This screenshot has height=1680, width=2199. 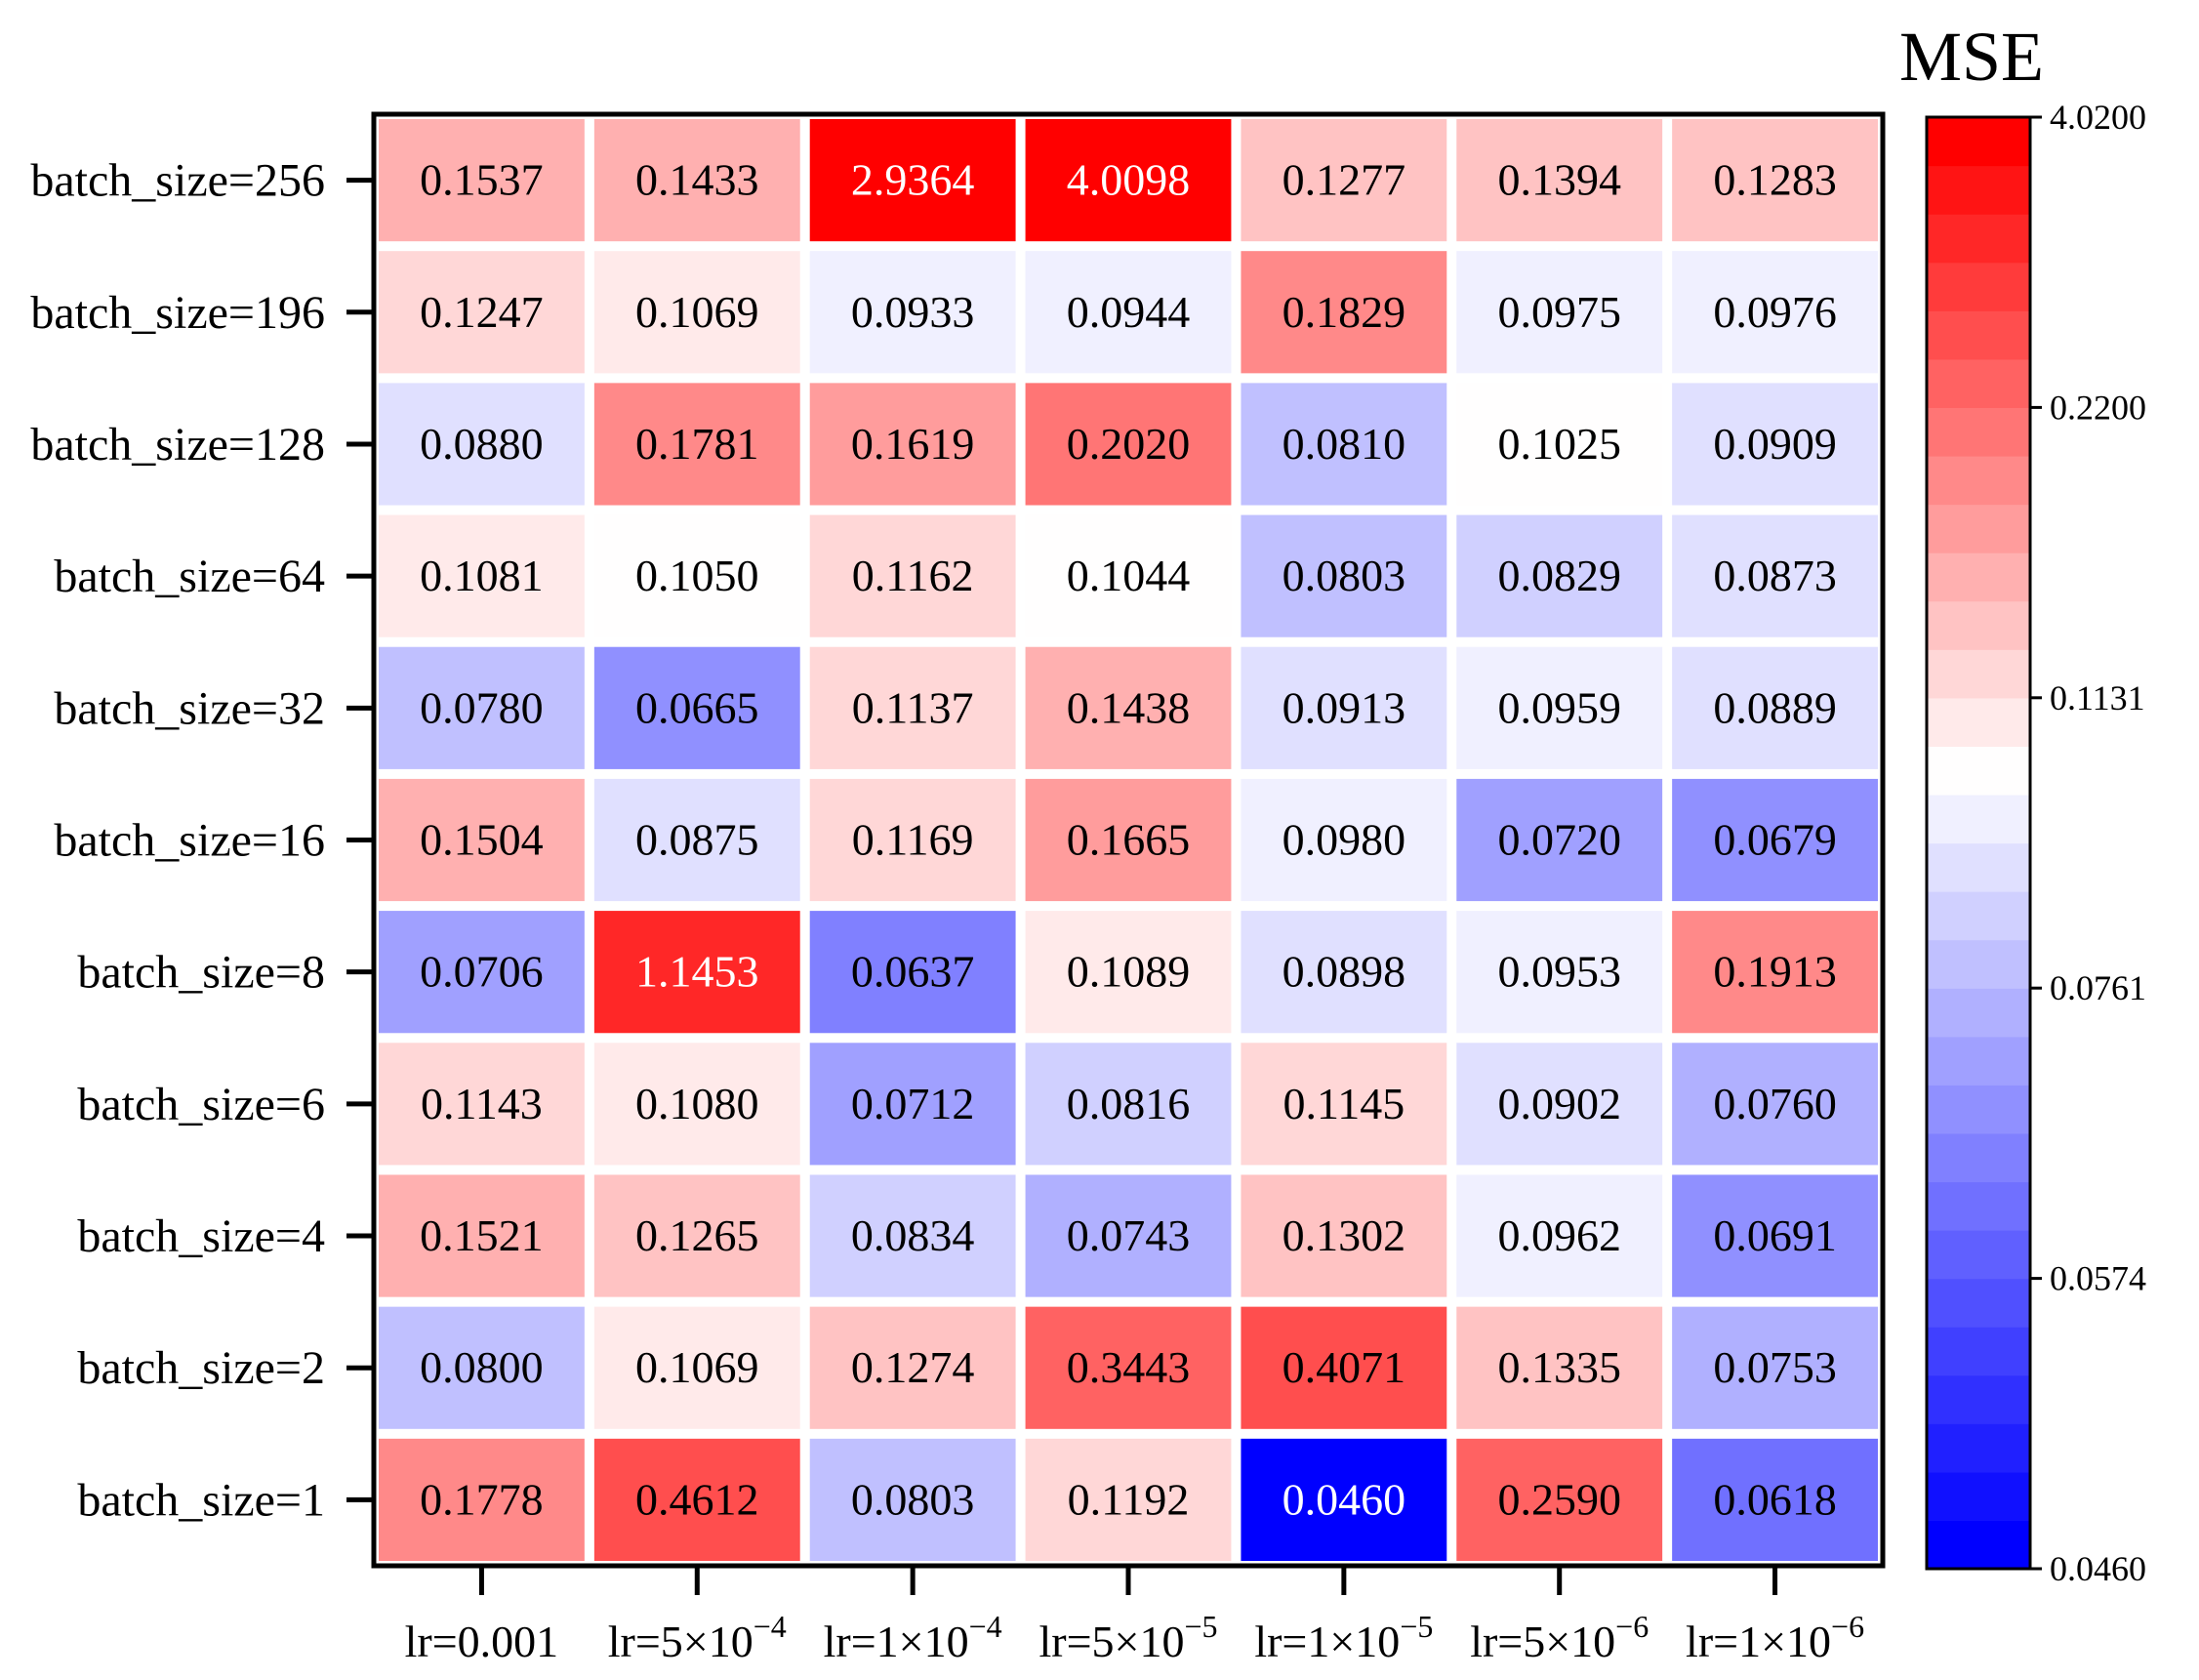 I want to click on cell-value-label: 0.1394, so click(x=1559, y=180).